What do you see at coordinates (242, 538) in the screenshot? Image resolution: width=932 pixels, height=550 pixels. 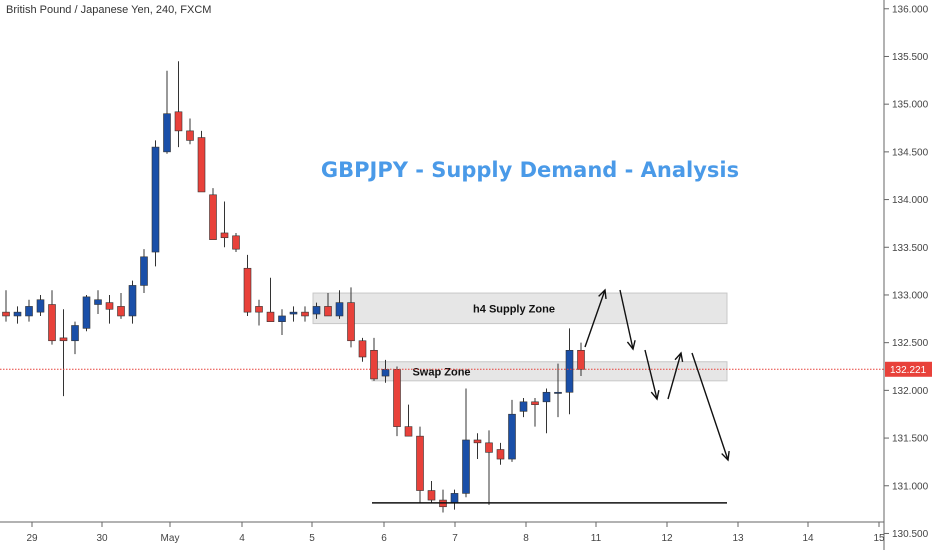 I see `time-tick-label: 4` at bounding box center [242, 538].